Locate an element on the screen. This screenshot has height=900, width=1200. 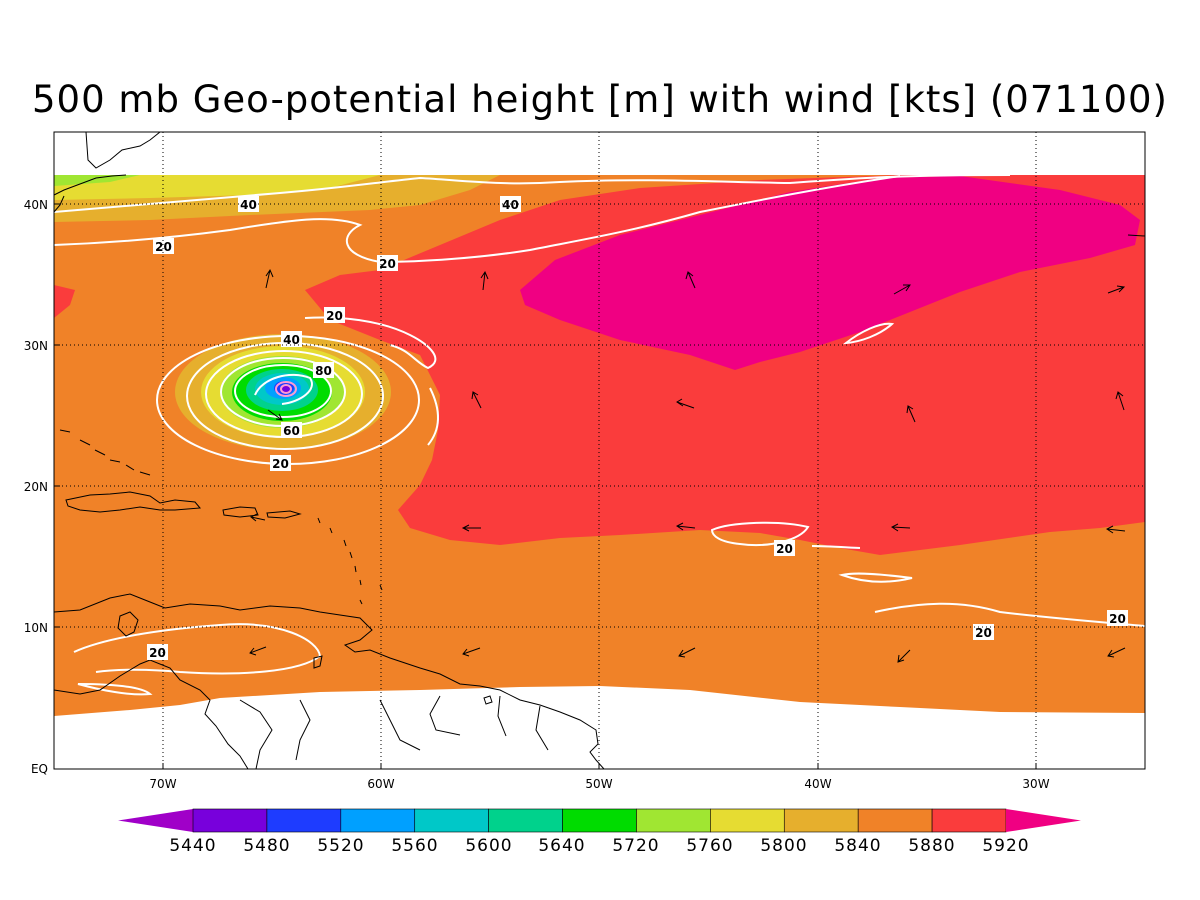
colorbar-label: 5800 is located at coordinates (783, 846).